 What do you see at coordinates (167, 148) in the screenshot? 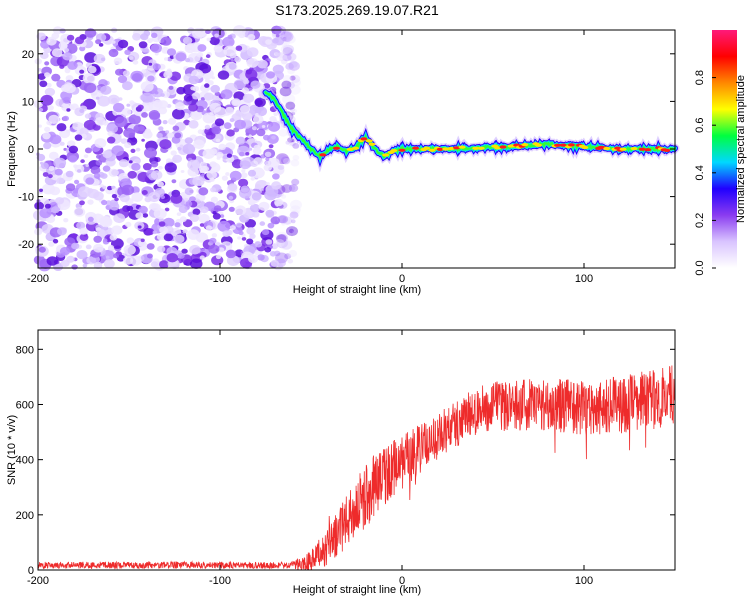
I see `spectrogram-noise-layer` at bounding box center [167, 148].